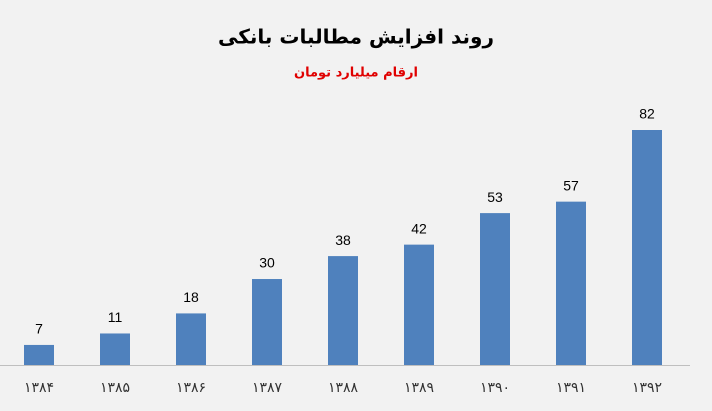  Describe the element at coordinates (39, 388) in the screenshot. I see `x-tick-label: ۱۳۸۴` at that location.